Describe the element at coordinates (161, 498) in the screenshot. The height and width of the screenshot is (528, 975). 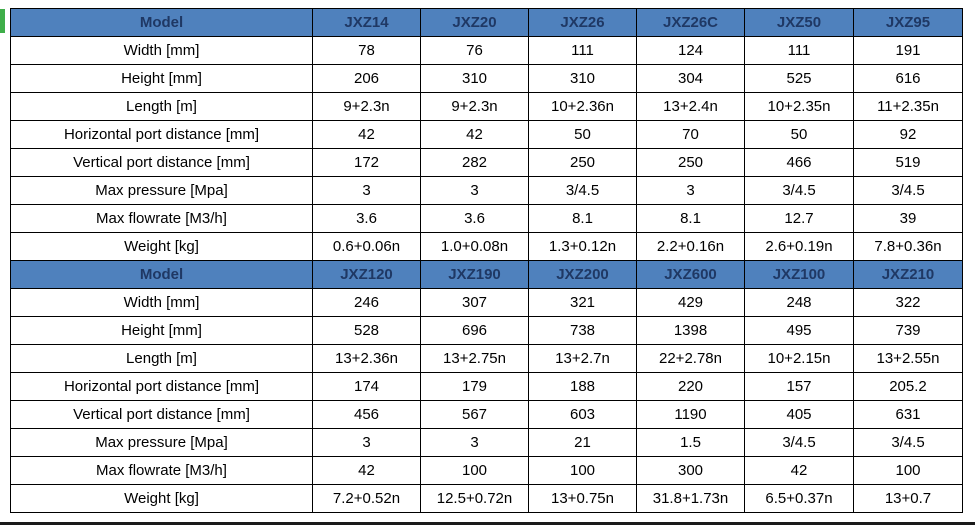
I see `spec-row-label: Weight [kg]` at that location.